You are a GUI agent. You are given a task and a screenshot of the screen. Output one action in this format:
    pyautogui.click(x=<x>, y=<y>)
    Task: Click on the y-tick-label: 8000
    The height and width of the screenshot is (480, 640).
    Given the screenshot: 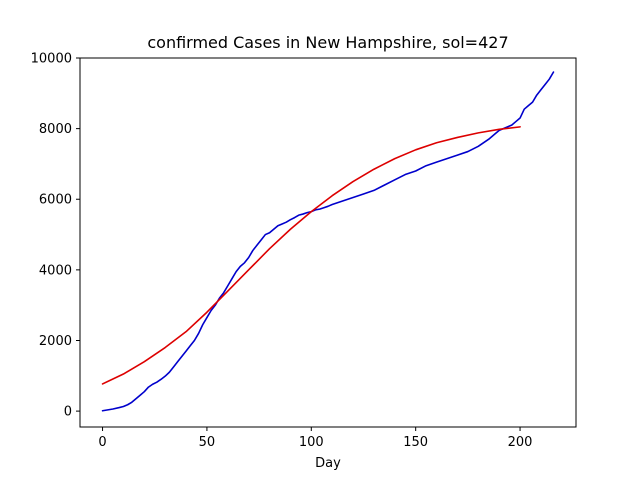 What is the action you would take?
    pyautogui.click(x=55, y=129)
    